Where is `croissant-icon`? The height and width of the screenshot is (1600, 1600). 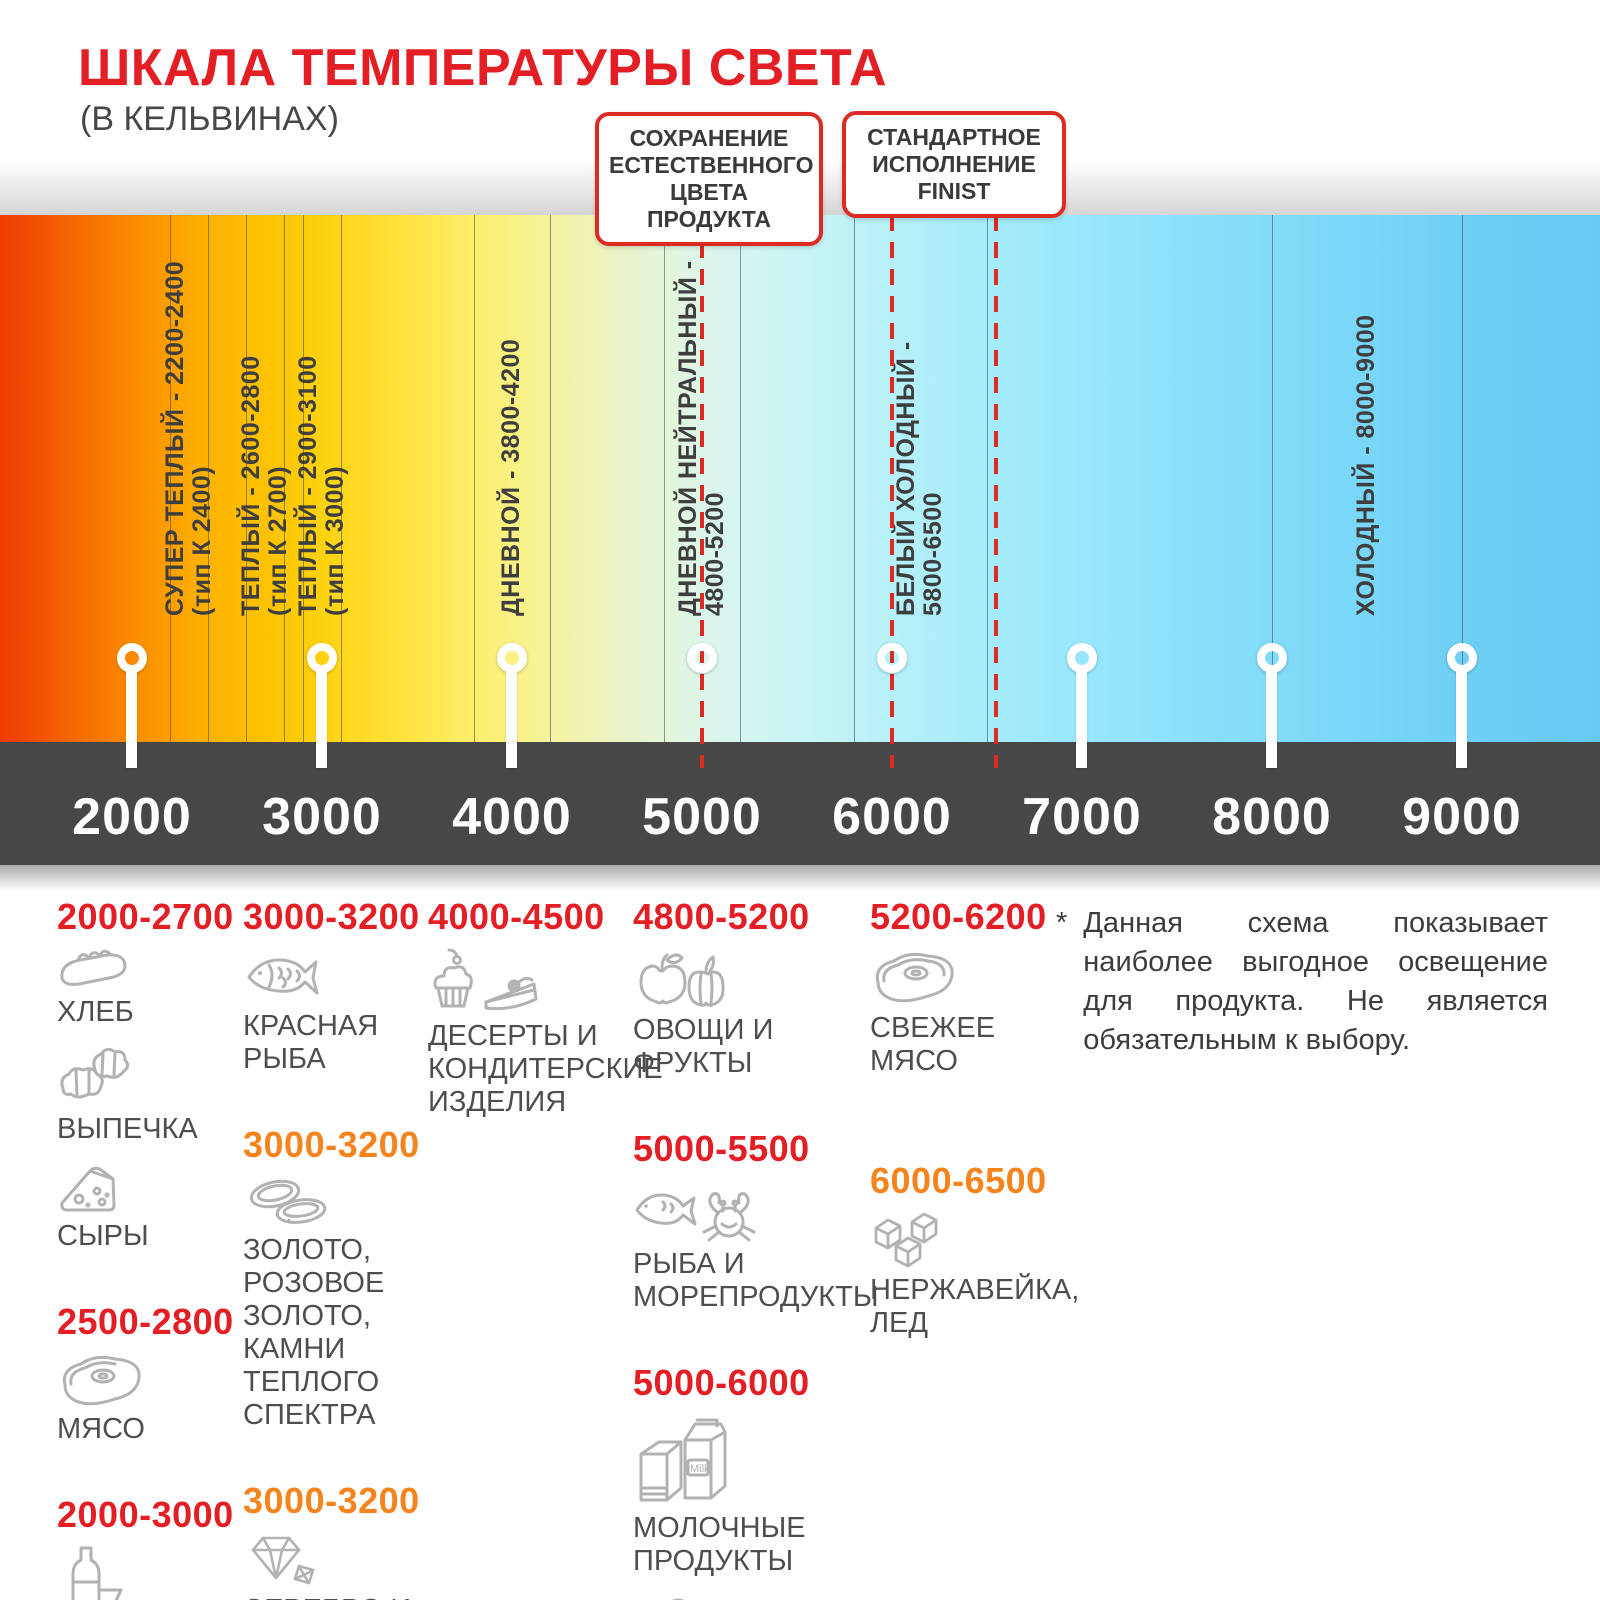 croissant-icon is located at coordinates (147, 1076).